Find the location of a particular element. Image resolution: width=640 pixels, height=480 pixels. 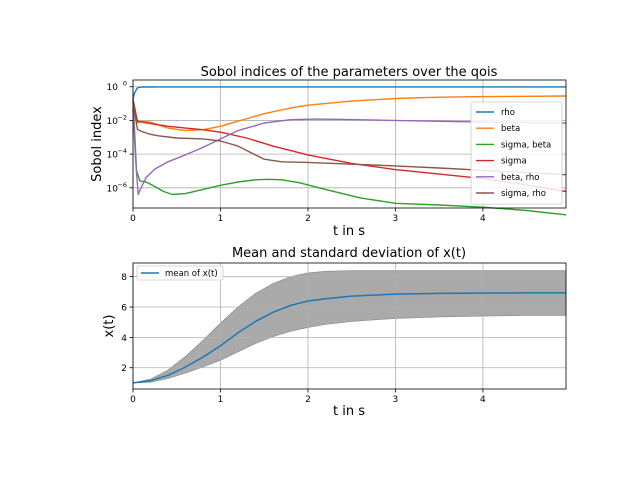

mean-line is located at coordinates (349, 338).